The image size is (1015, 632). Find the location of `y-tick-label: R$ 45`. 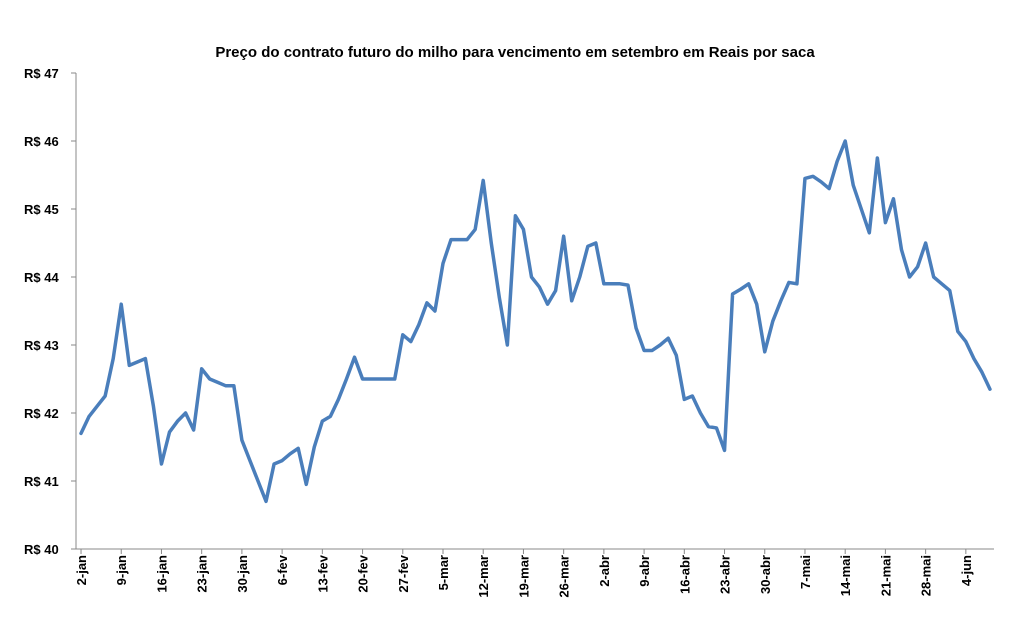

y-tick-label: R$ 45 is located at coordinates (41, 209).